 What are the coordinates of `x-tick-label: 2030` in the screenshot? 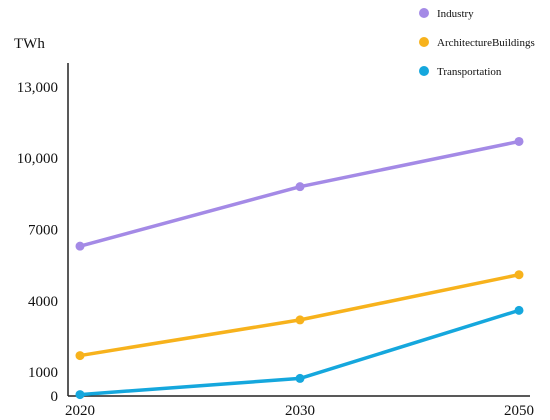 It's located at (300, 411).